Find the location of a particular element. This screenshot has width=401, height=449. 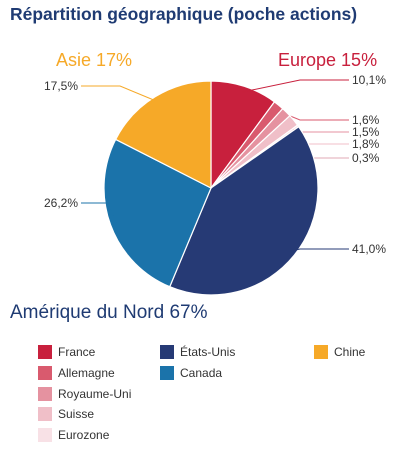

legend-item-france: France is located at coordinates (66, 352).